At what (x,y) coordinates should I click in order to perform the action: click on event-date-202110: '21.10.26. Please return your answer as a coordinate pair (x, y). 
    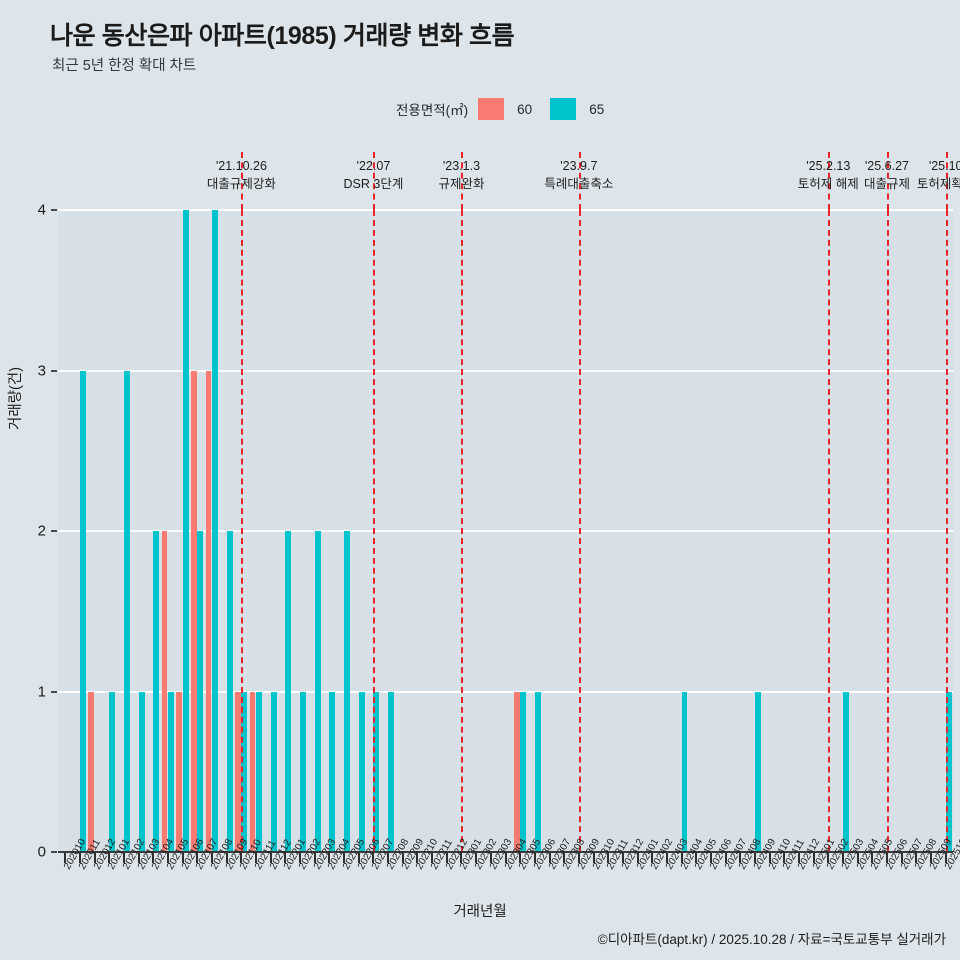
    Looking at the image, I should click on (241, 166).